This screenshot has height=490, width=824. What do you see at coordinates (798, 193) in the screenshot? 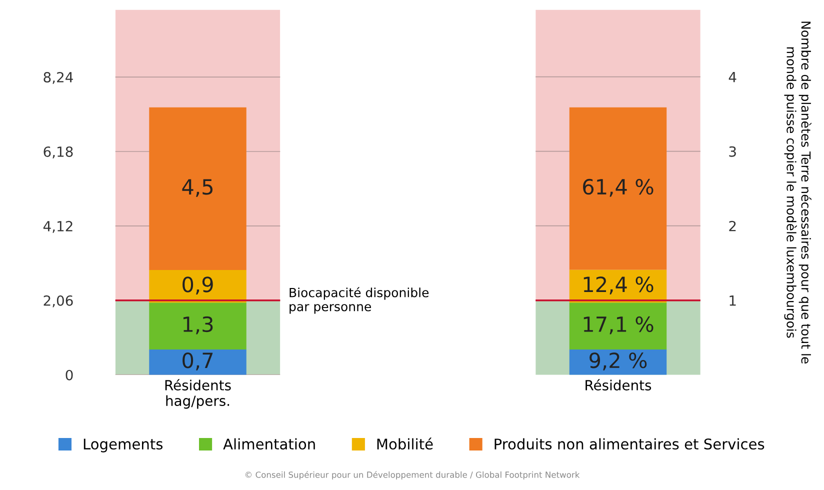
I see `y2-axis-title: Nombre de planètes Terre nécessaires pour que tout le monde puisse copier le modèle luxembourgois` at bounding box center [798, 193].